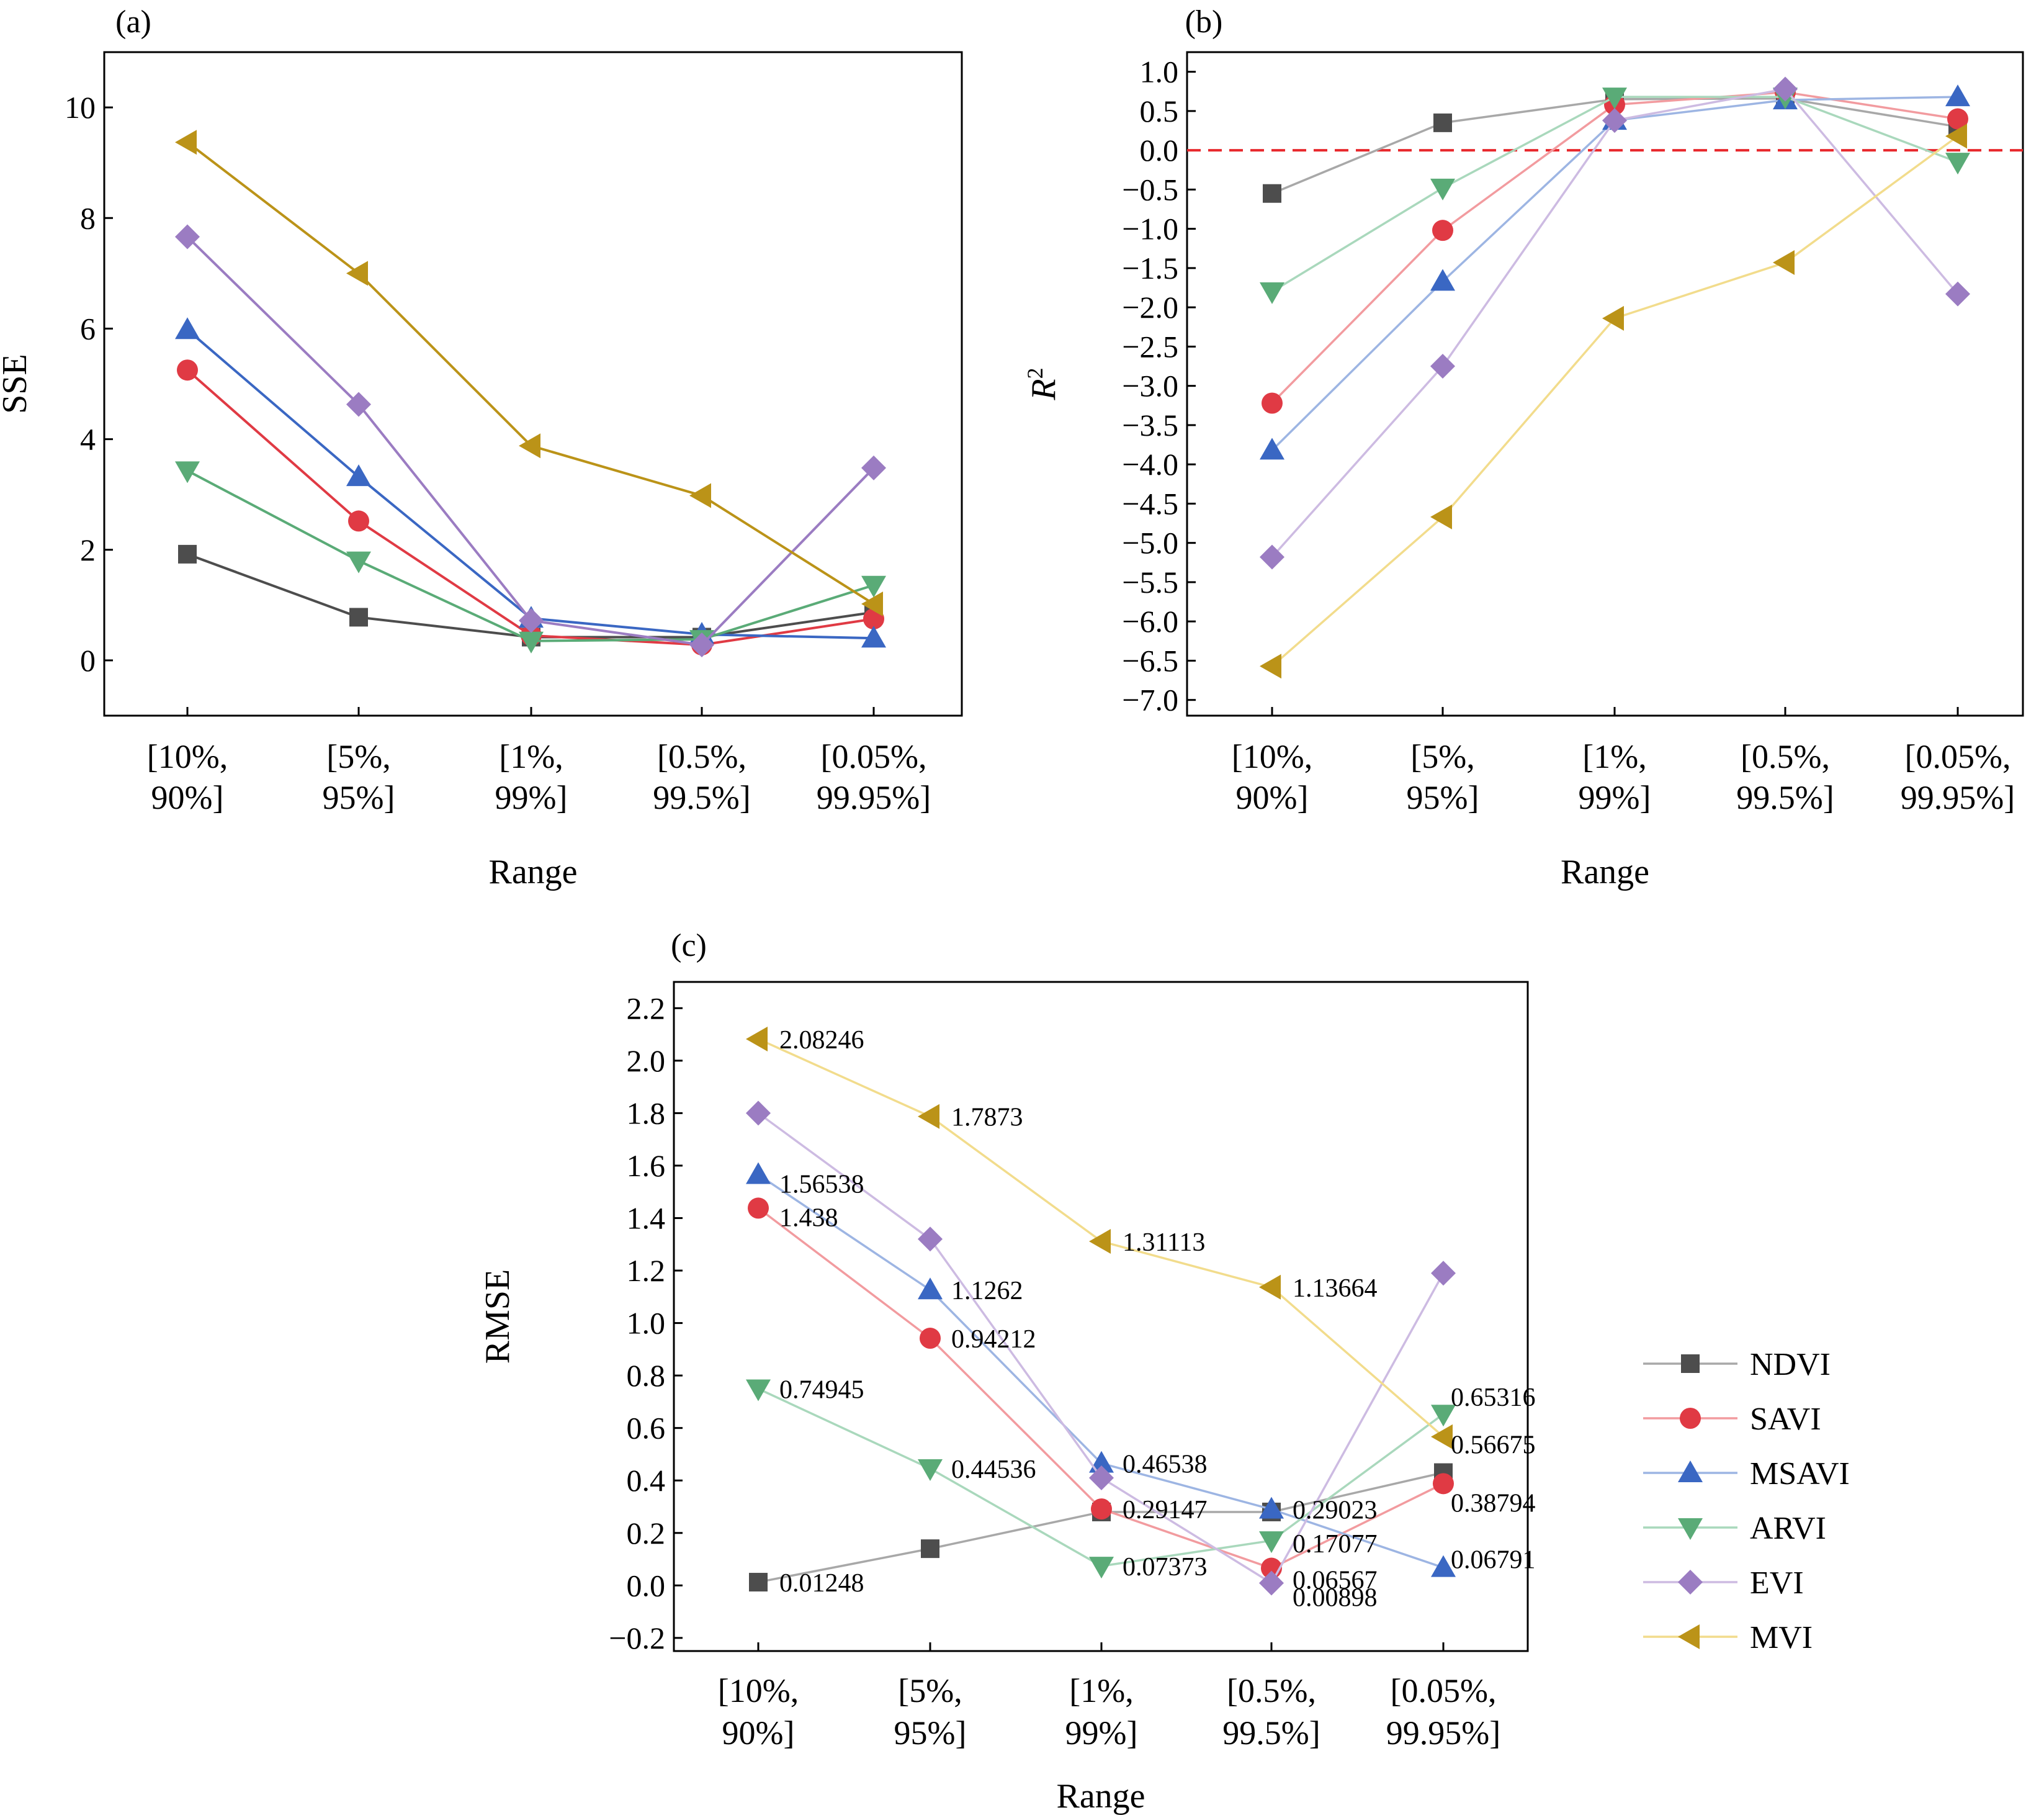  What do you see at coordinates (1150, 700) in the screenshot?
I see `y-tick-label: −7.0` at bounding box center [1150, 700].